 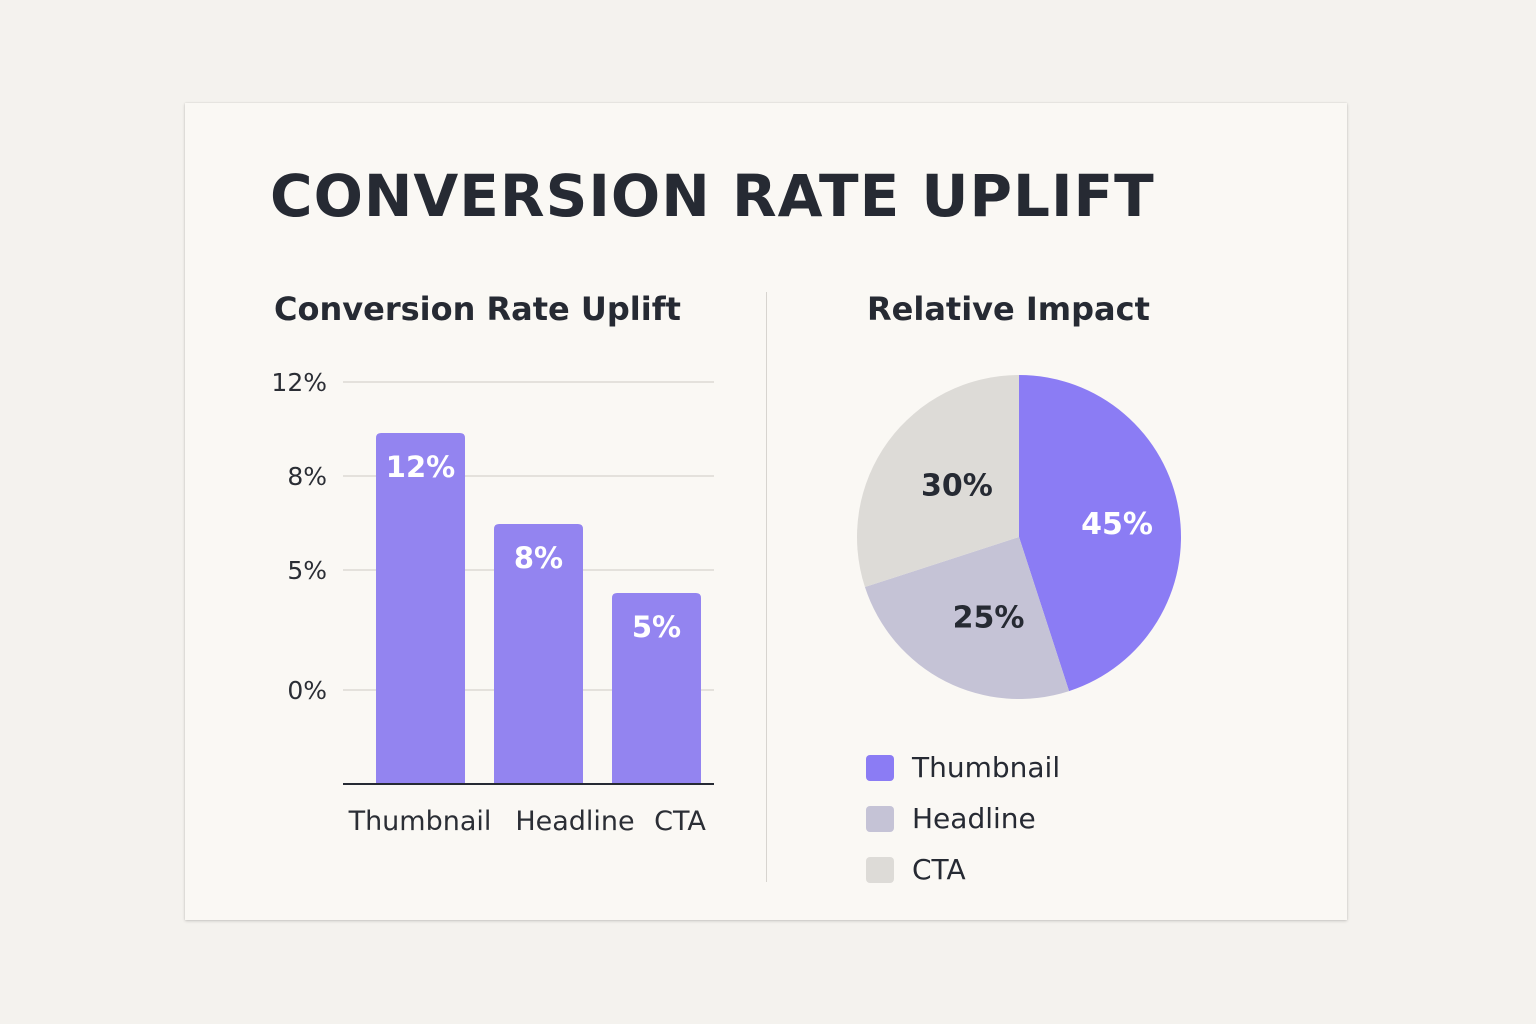 I want to click on y-tick-label: 0%, so click(x=307, y=690).